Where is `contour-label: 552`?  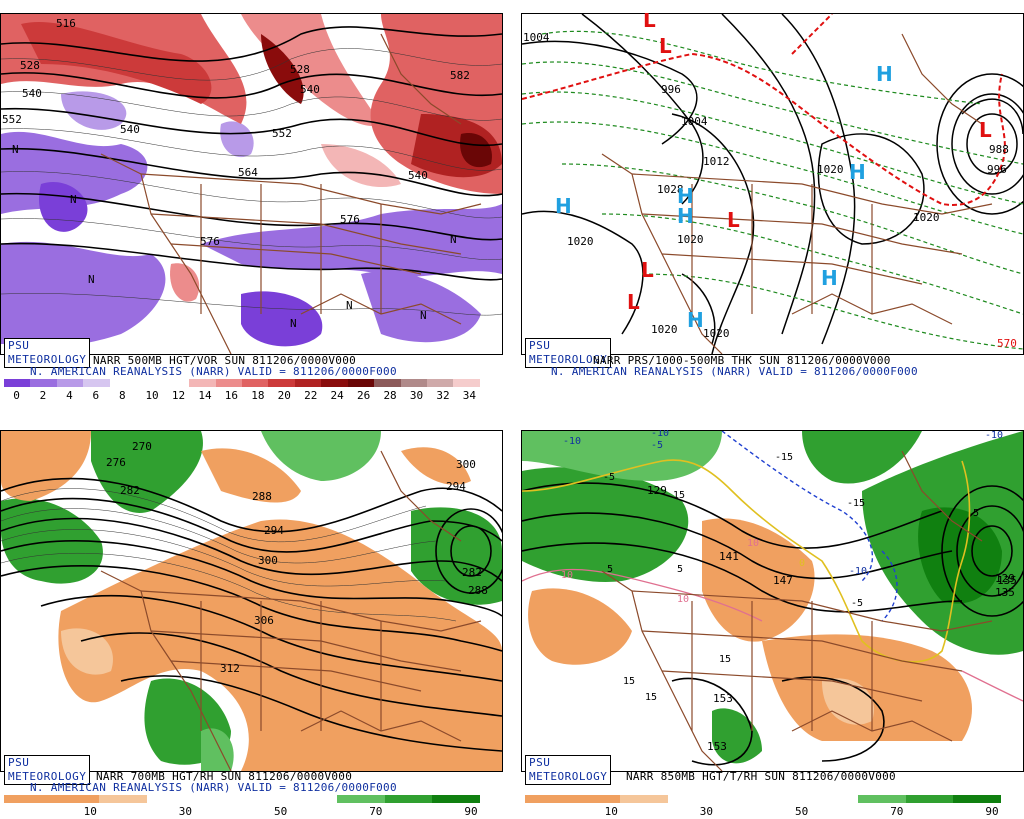
contour-label: 552 is located at coordinates (282, 133).